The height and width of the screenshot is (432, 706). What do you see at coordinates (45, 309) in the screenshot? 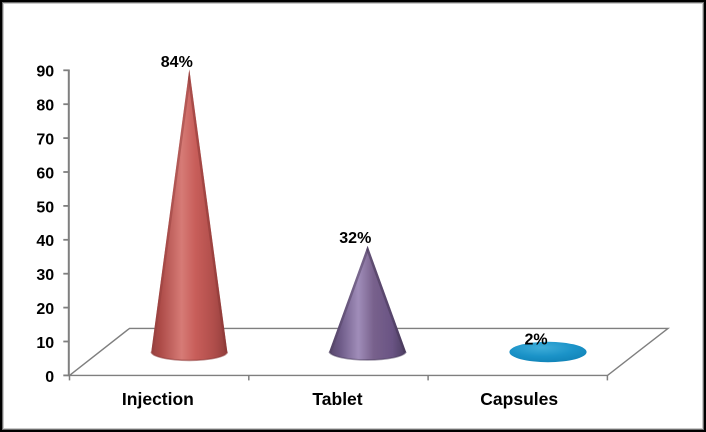
I see `svg-text: 20` at bounding box center [45, 309].